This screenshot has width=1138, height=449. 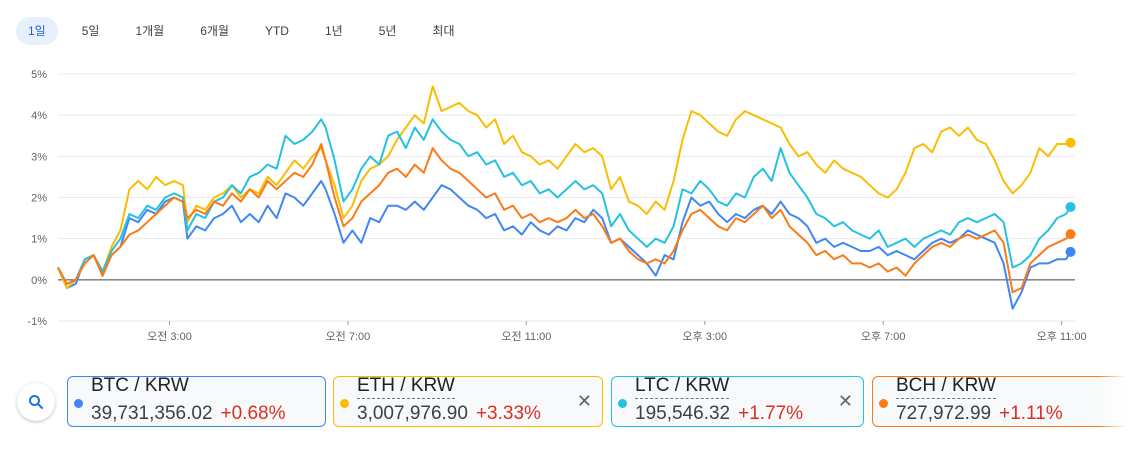 I want to click on card-symbol: LTC / KRW, so click(x=682, y=387).